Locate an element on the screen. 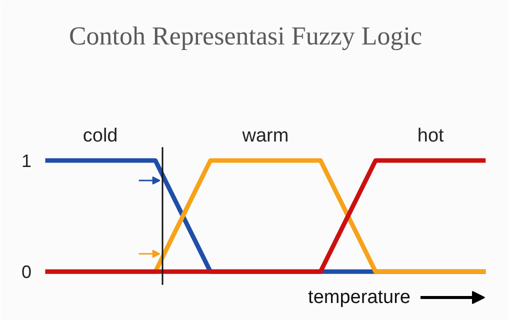  series-label: cold is located at coordinates (100, 136).